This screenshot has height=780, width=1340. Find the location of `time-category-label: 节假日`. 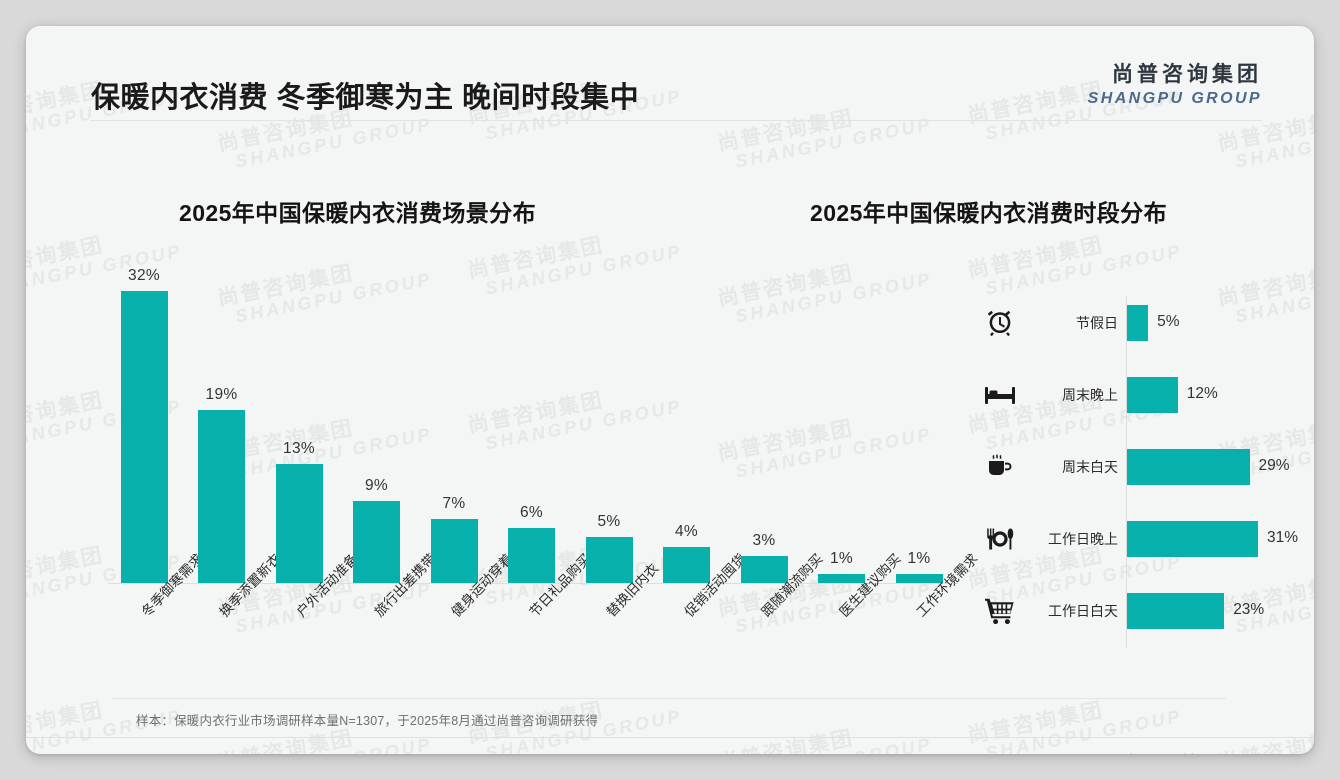

time-category-label: 节假日 is located at coordinates (1097, 323).